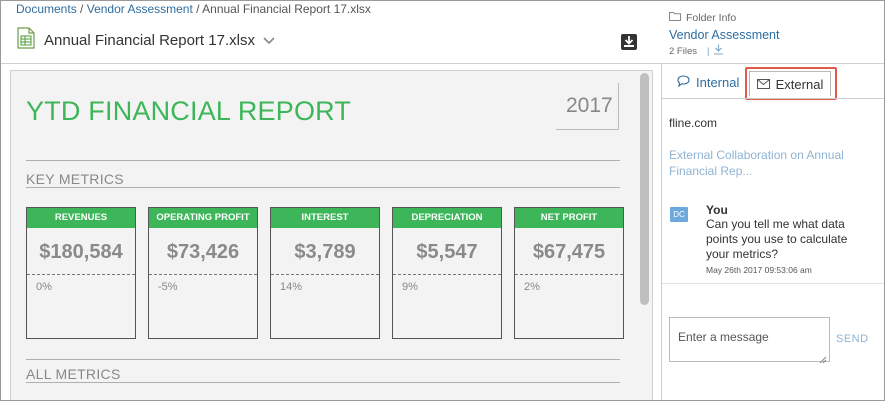  Describe the element at coordinates (569, 252) in the screenshot. I see `metric-value: $67,475` at that location.